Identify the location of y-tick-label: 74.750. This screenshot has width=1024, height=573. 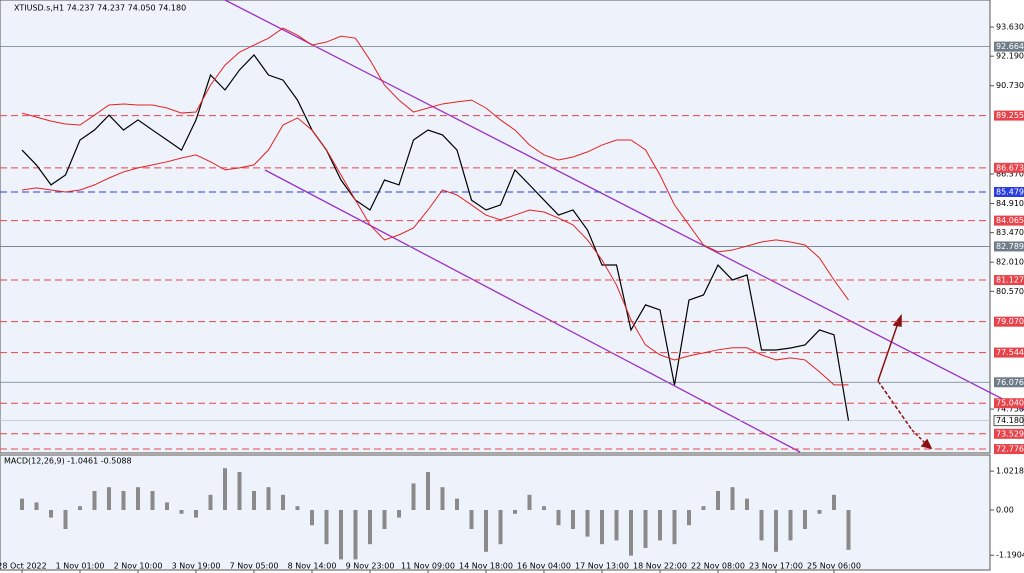
(1010, 409).